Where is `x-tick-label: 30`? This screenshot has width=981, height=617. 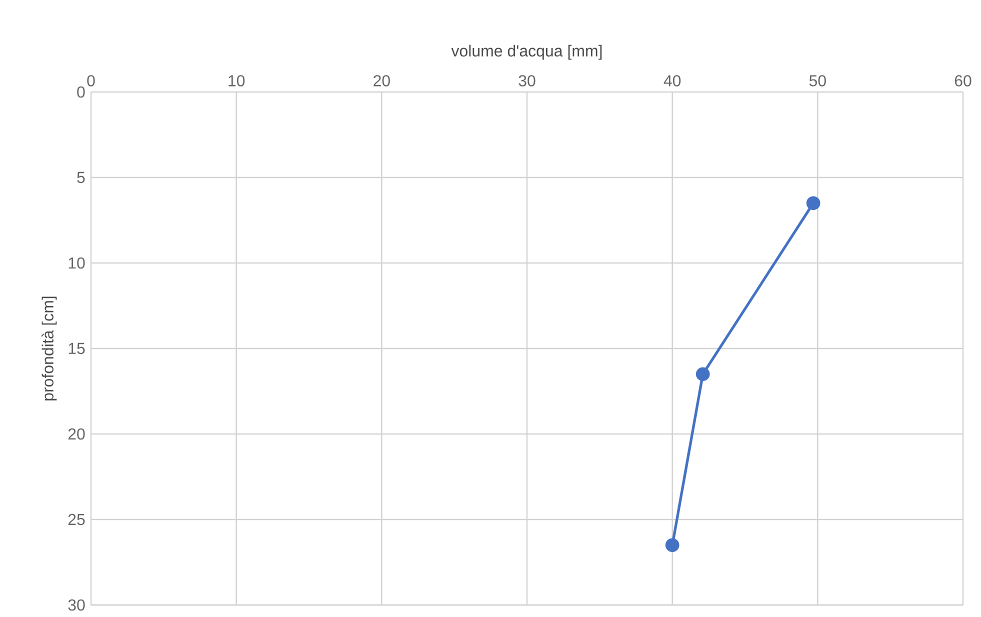 x-tick-label: 30 is located at coordinates (527, 80).